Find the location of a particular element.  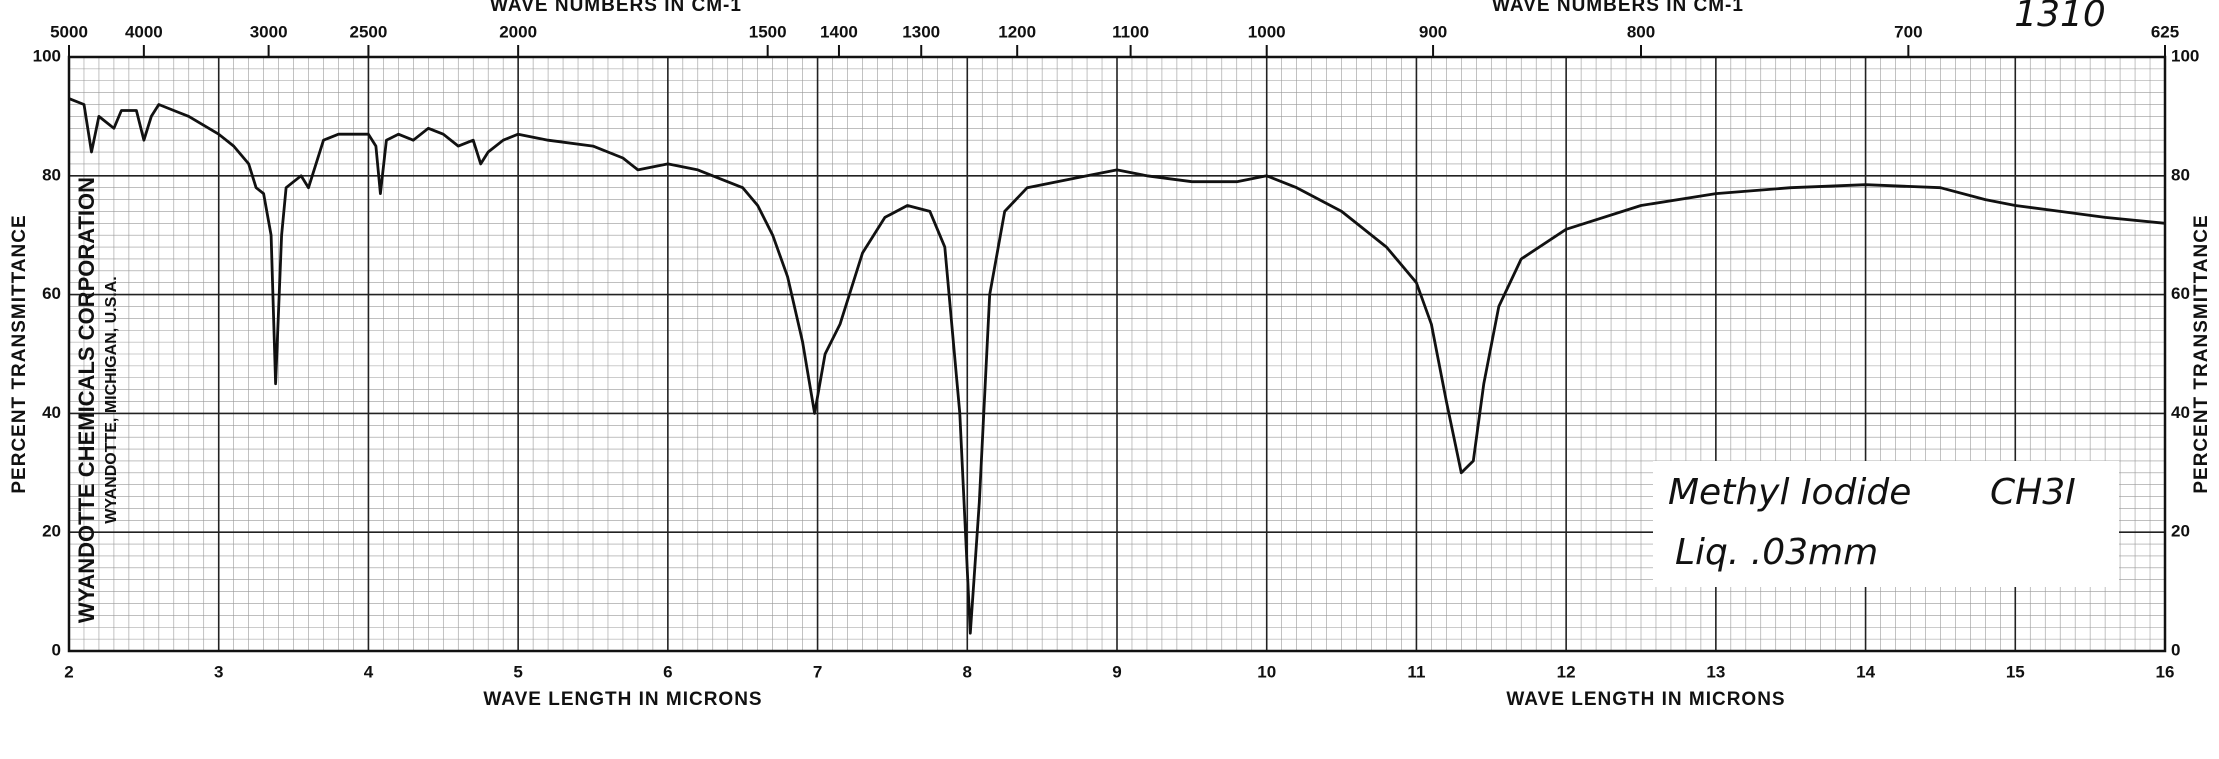

y-tick-label-right: 0 is located at coordinates (2175, 649).